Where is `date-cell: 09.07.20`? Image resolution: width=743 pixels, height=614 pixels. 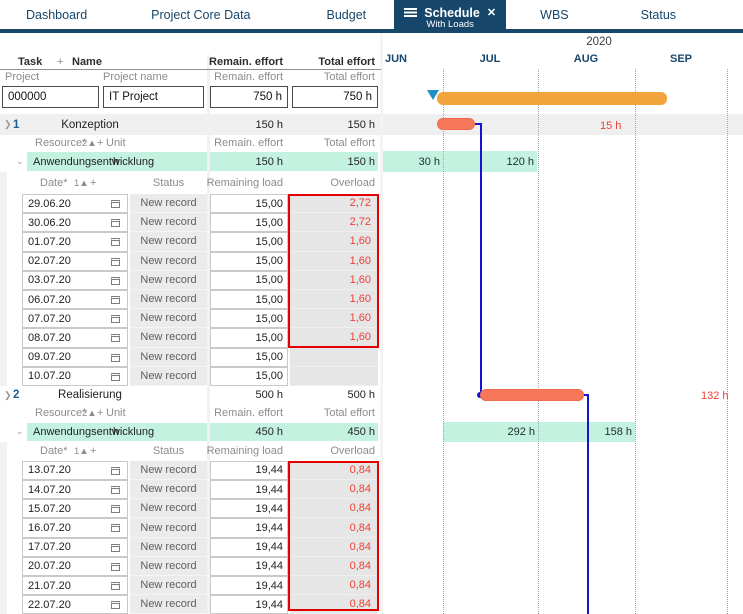
date-cell: 09.07.20 is located at coordinates (75, 357).